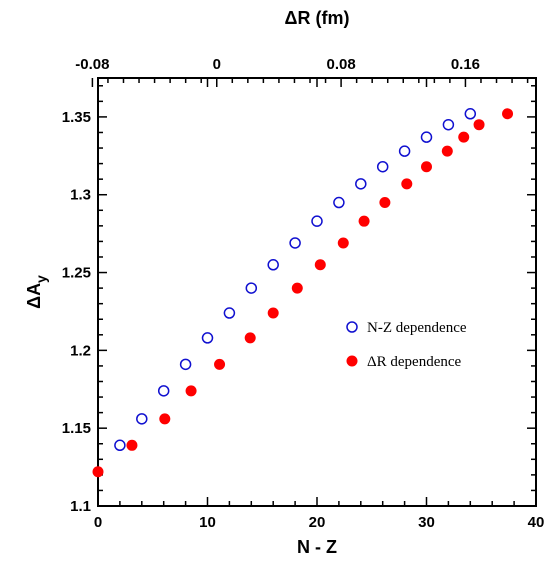 This screenshot has height=563, width=554. What do you see at coordinates (76, 117) in the screenshot?
I see `y-tick-label: 1.35` at bounding box center [76, 117].